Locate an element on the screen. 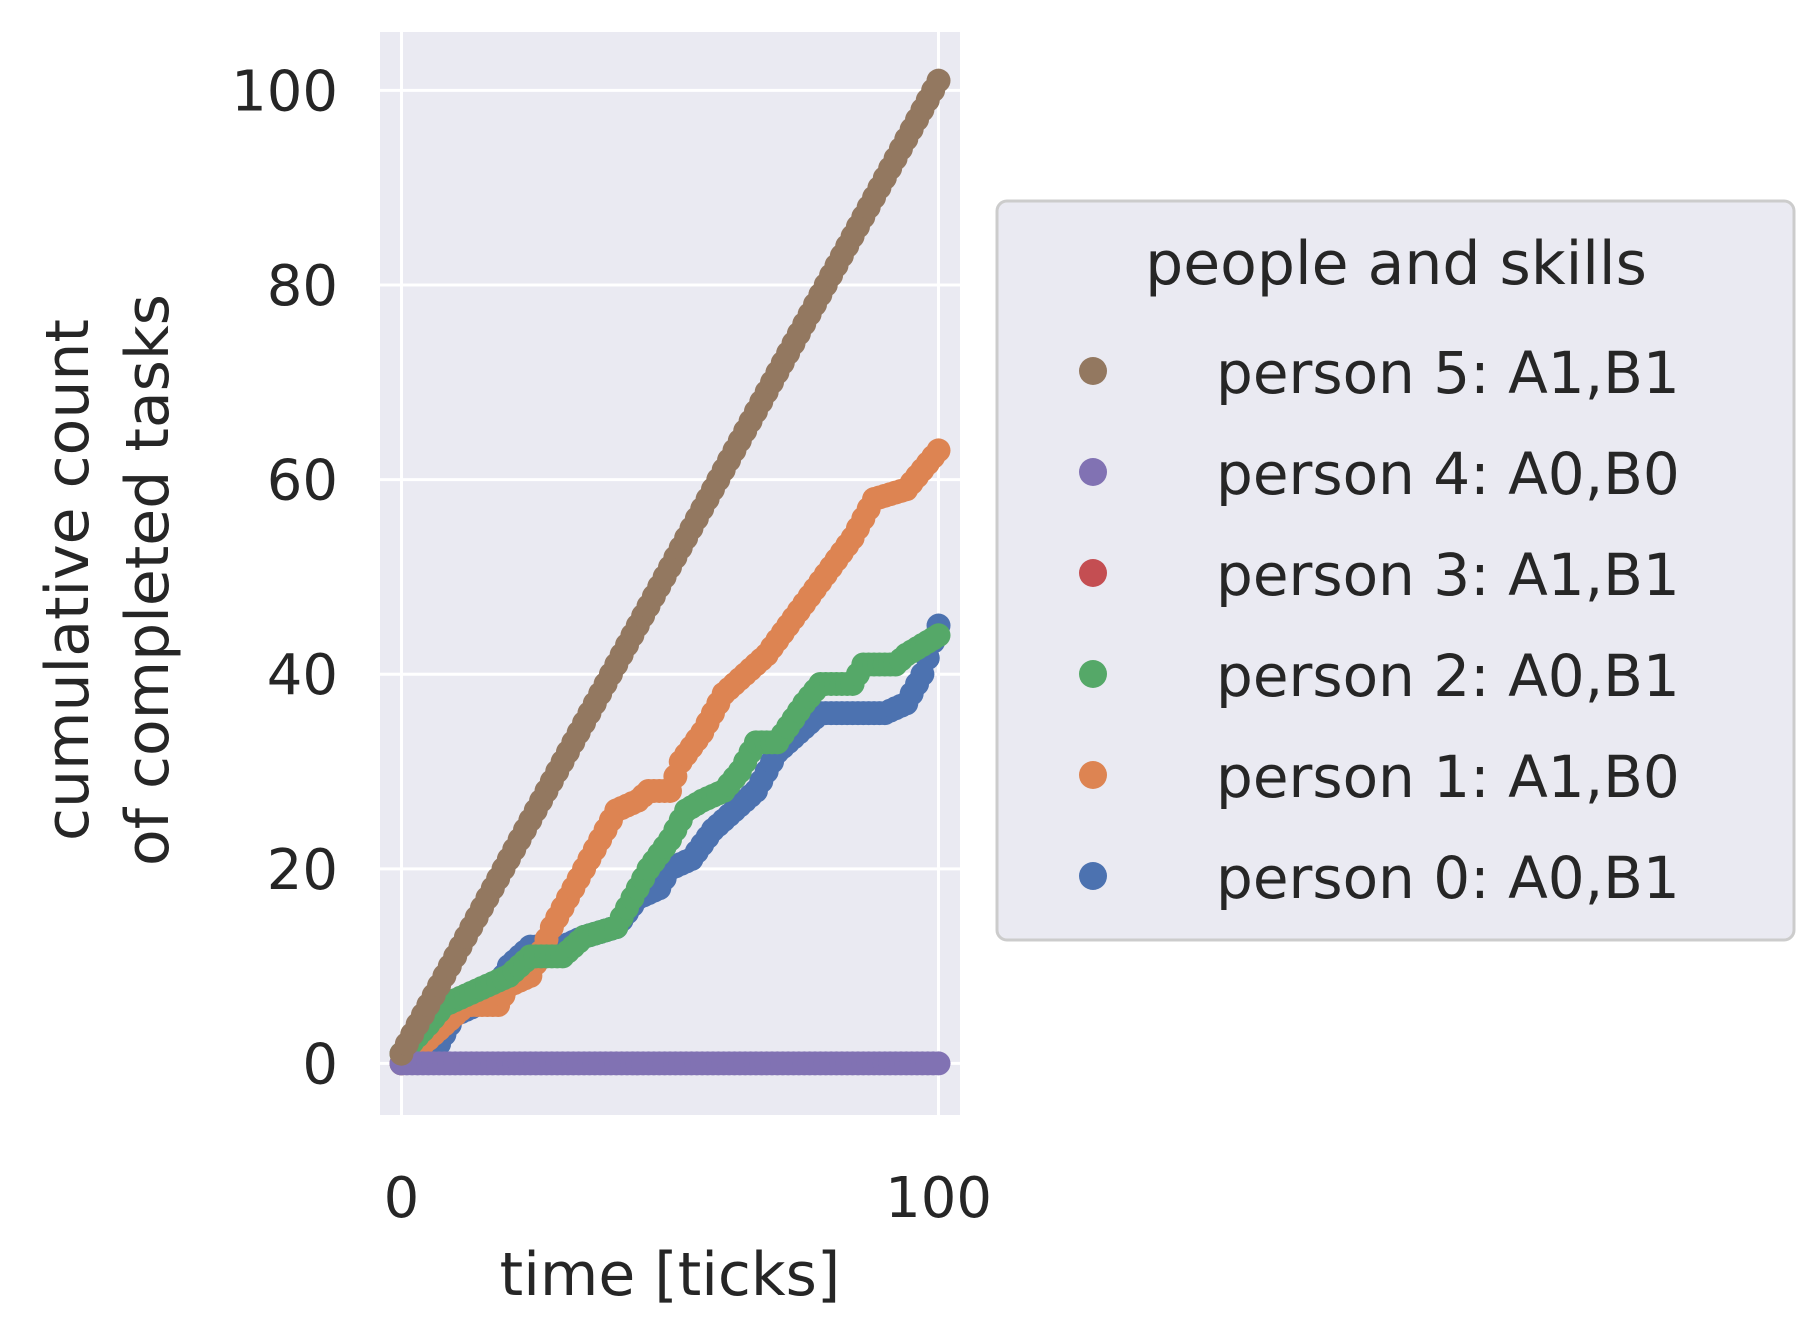  y-tick-label: 80 is located at coordinates (302, 286).